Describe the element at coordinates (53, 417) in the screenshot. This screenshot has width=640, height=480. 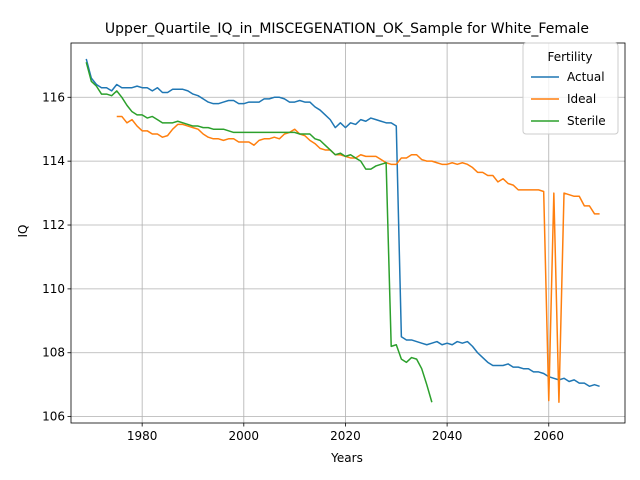
I see `y-tick-label: 106` at that location.